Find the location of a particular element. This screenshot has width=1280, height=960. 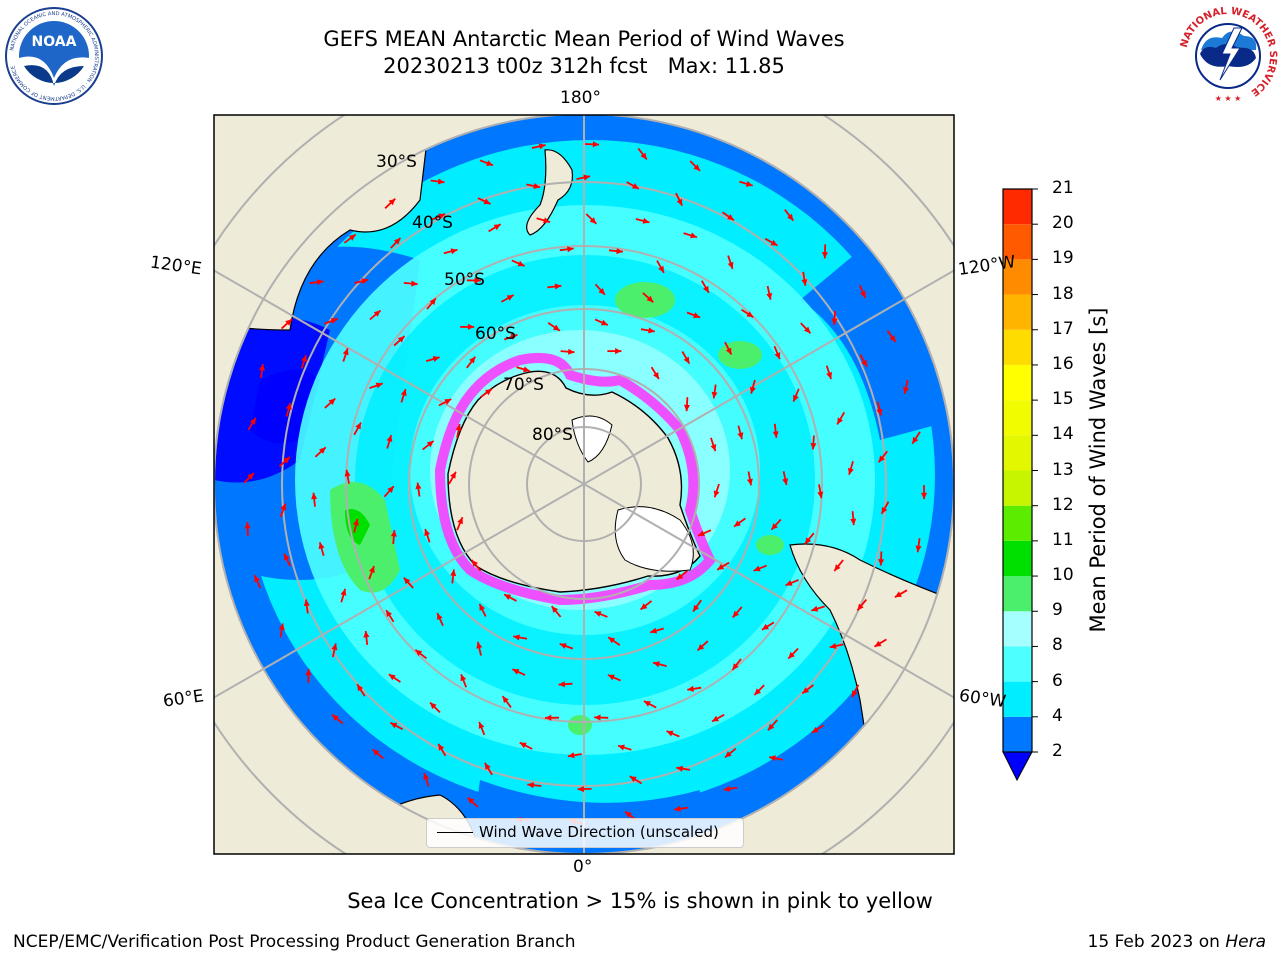

colorbar-tick-label: 17 is located at coordinates (1063, 328).